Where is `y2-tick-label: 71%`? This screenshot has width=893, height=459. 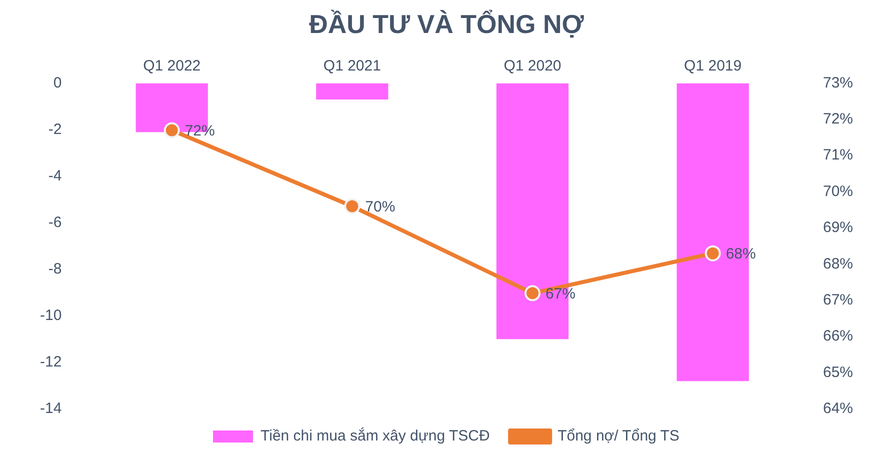
y2-tick-label: 71% is located at coordinates (838, 155).